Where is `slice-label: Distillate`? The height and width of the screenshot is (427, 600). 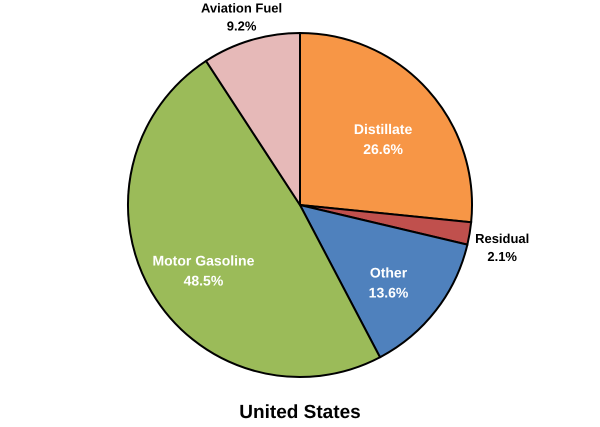 slice-label: Distillate is located at coordinates (383, 128).